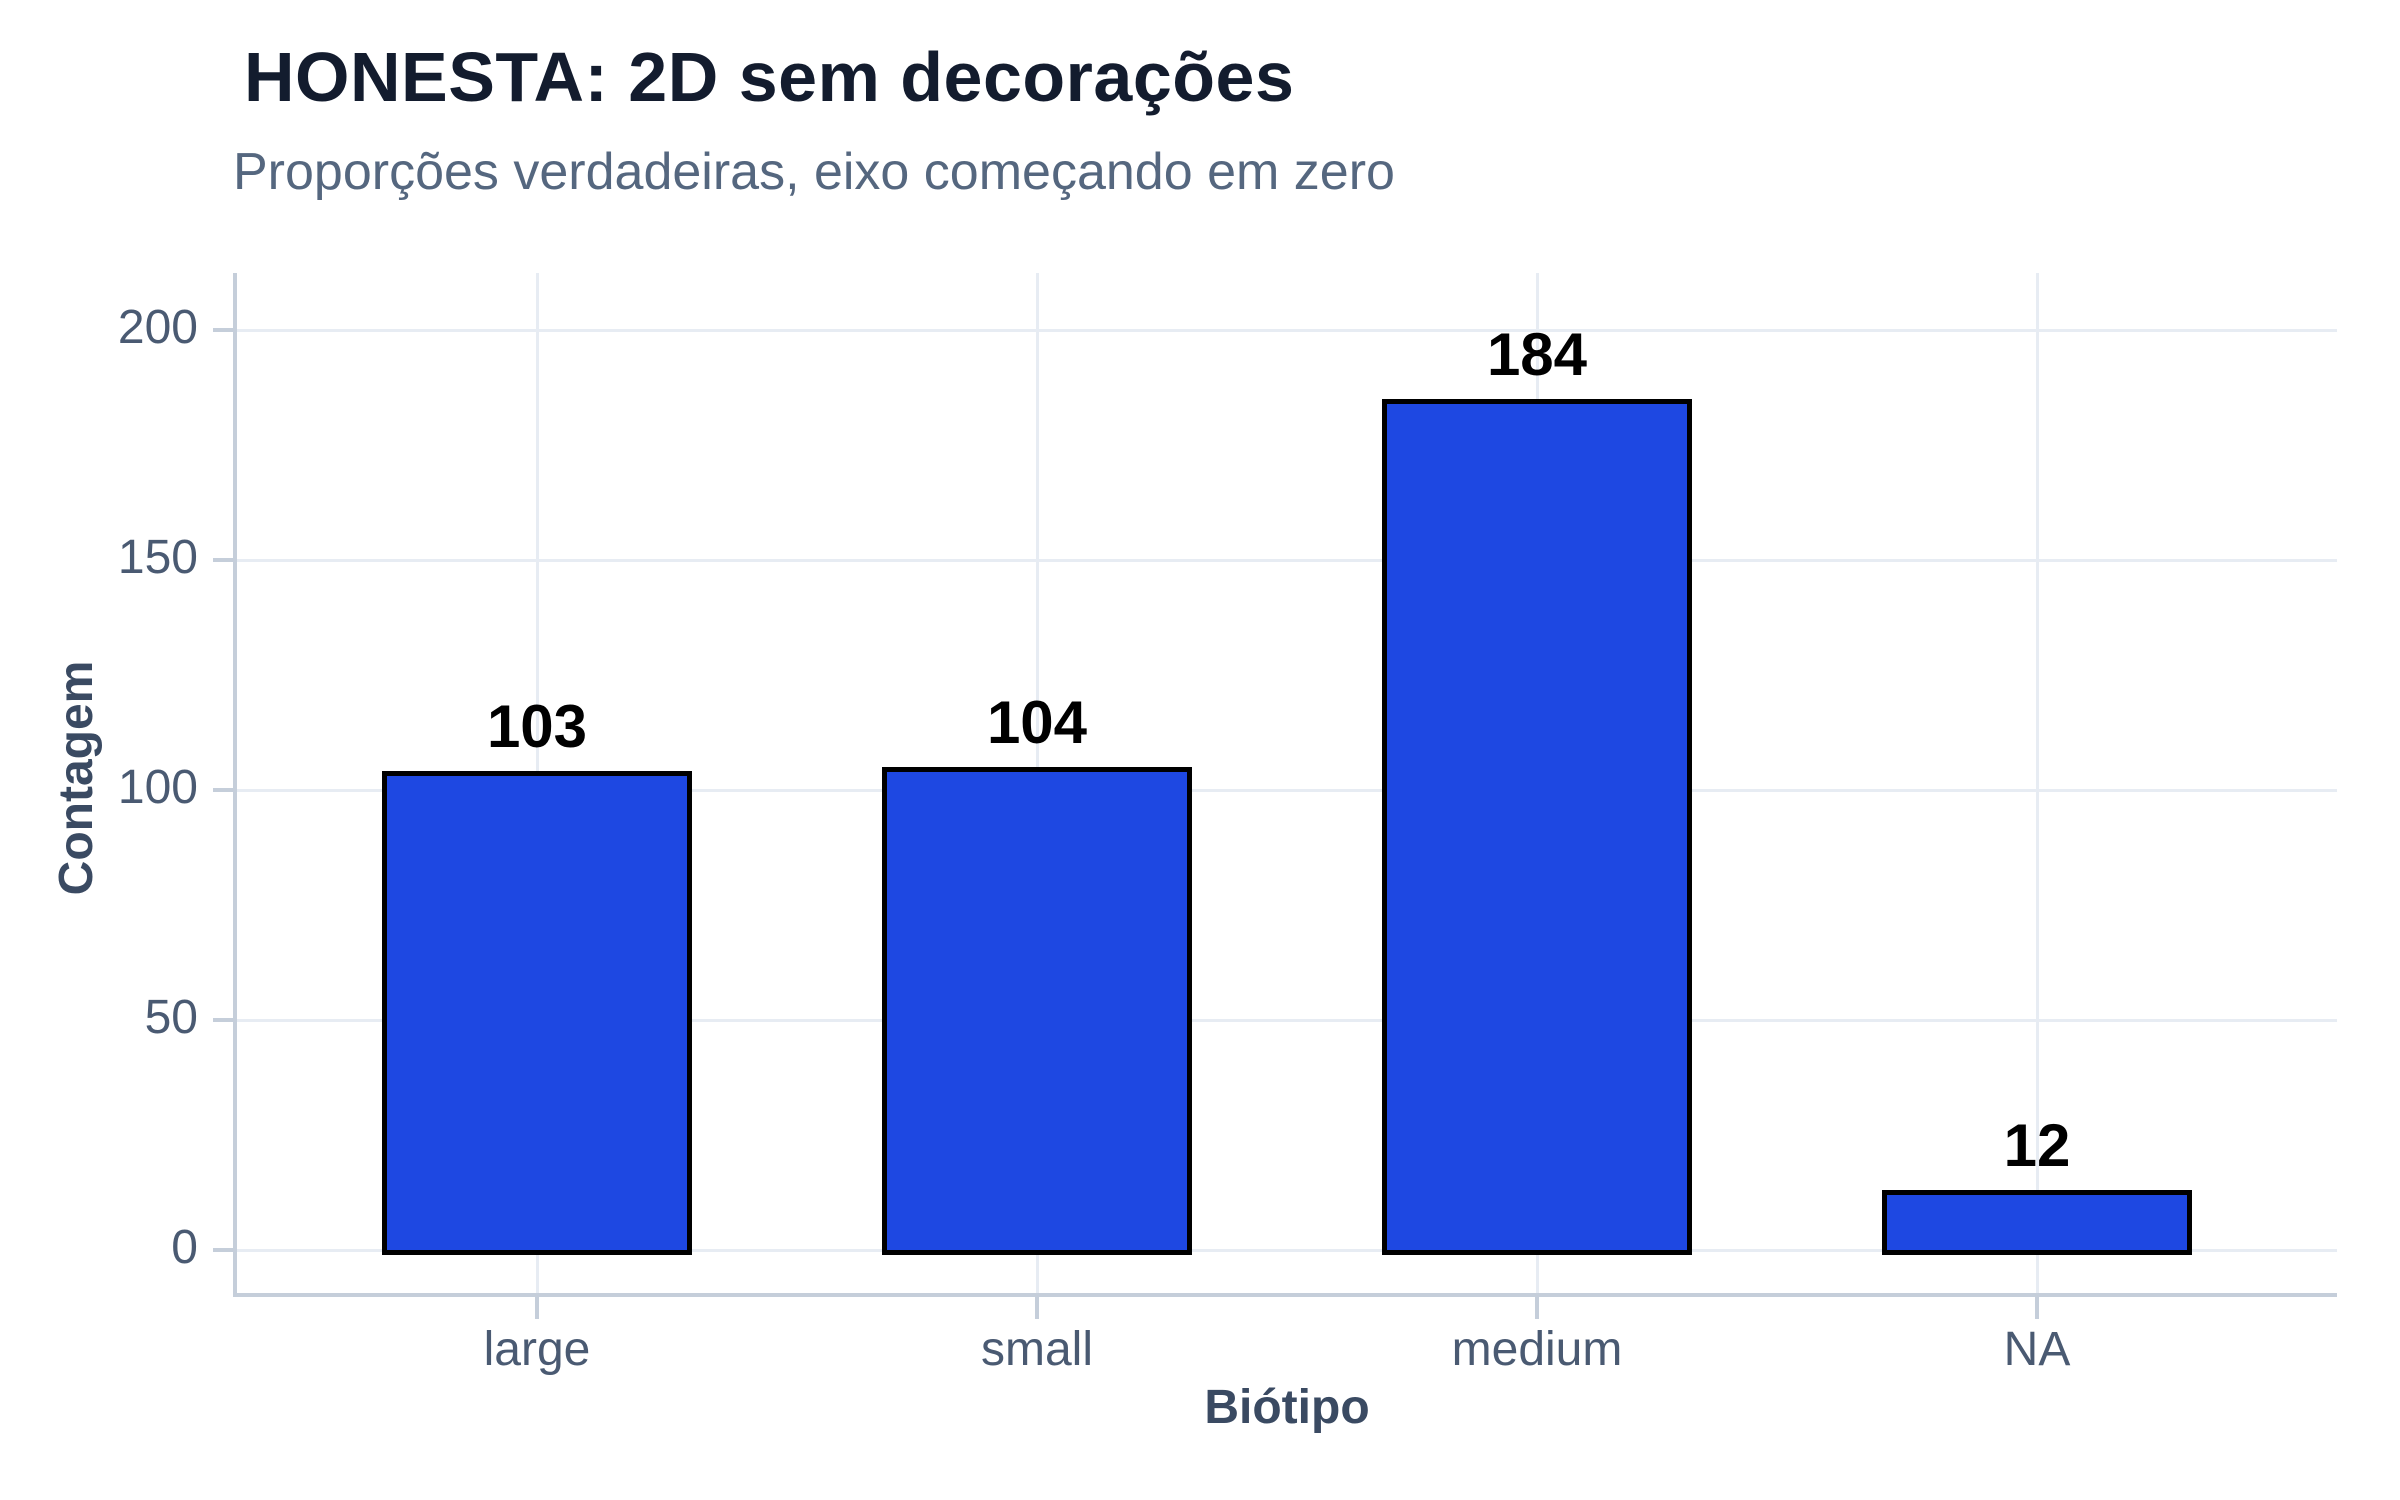  What do you see at coordinates (171, 1017) in the screenshot?
I see `y-tick-label: 50` at bounding box center [171, 1017].